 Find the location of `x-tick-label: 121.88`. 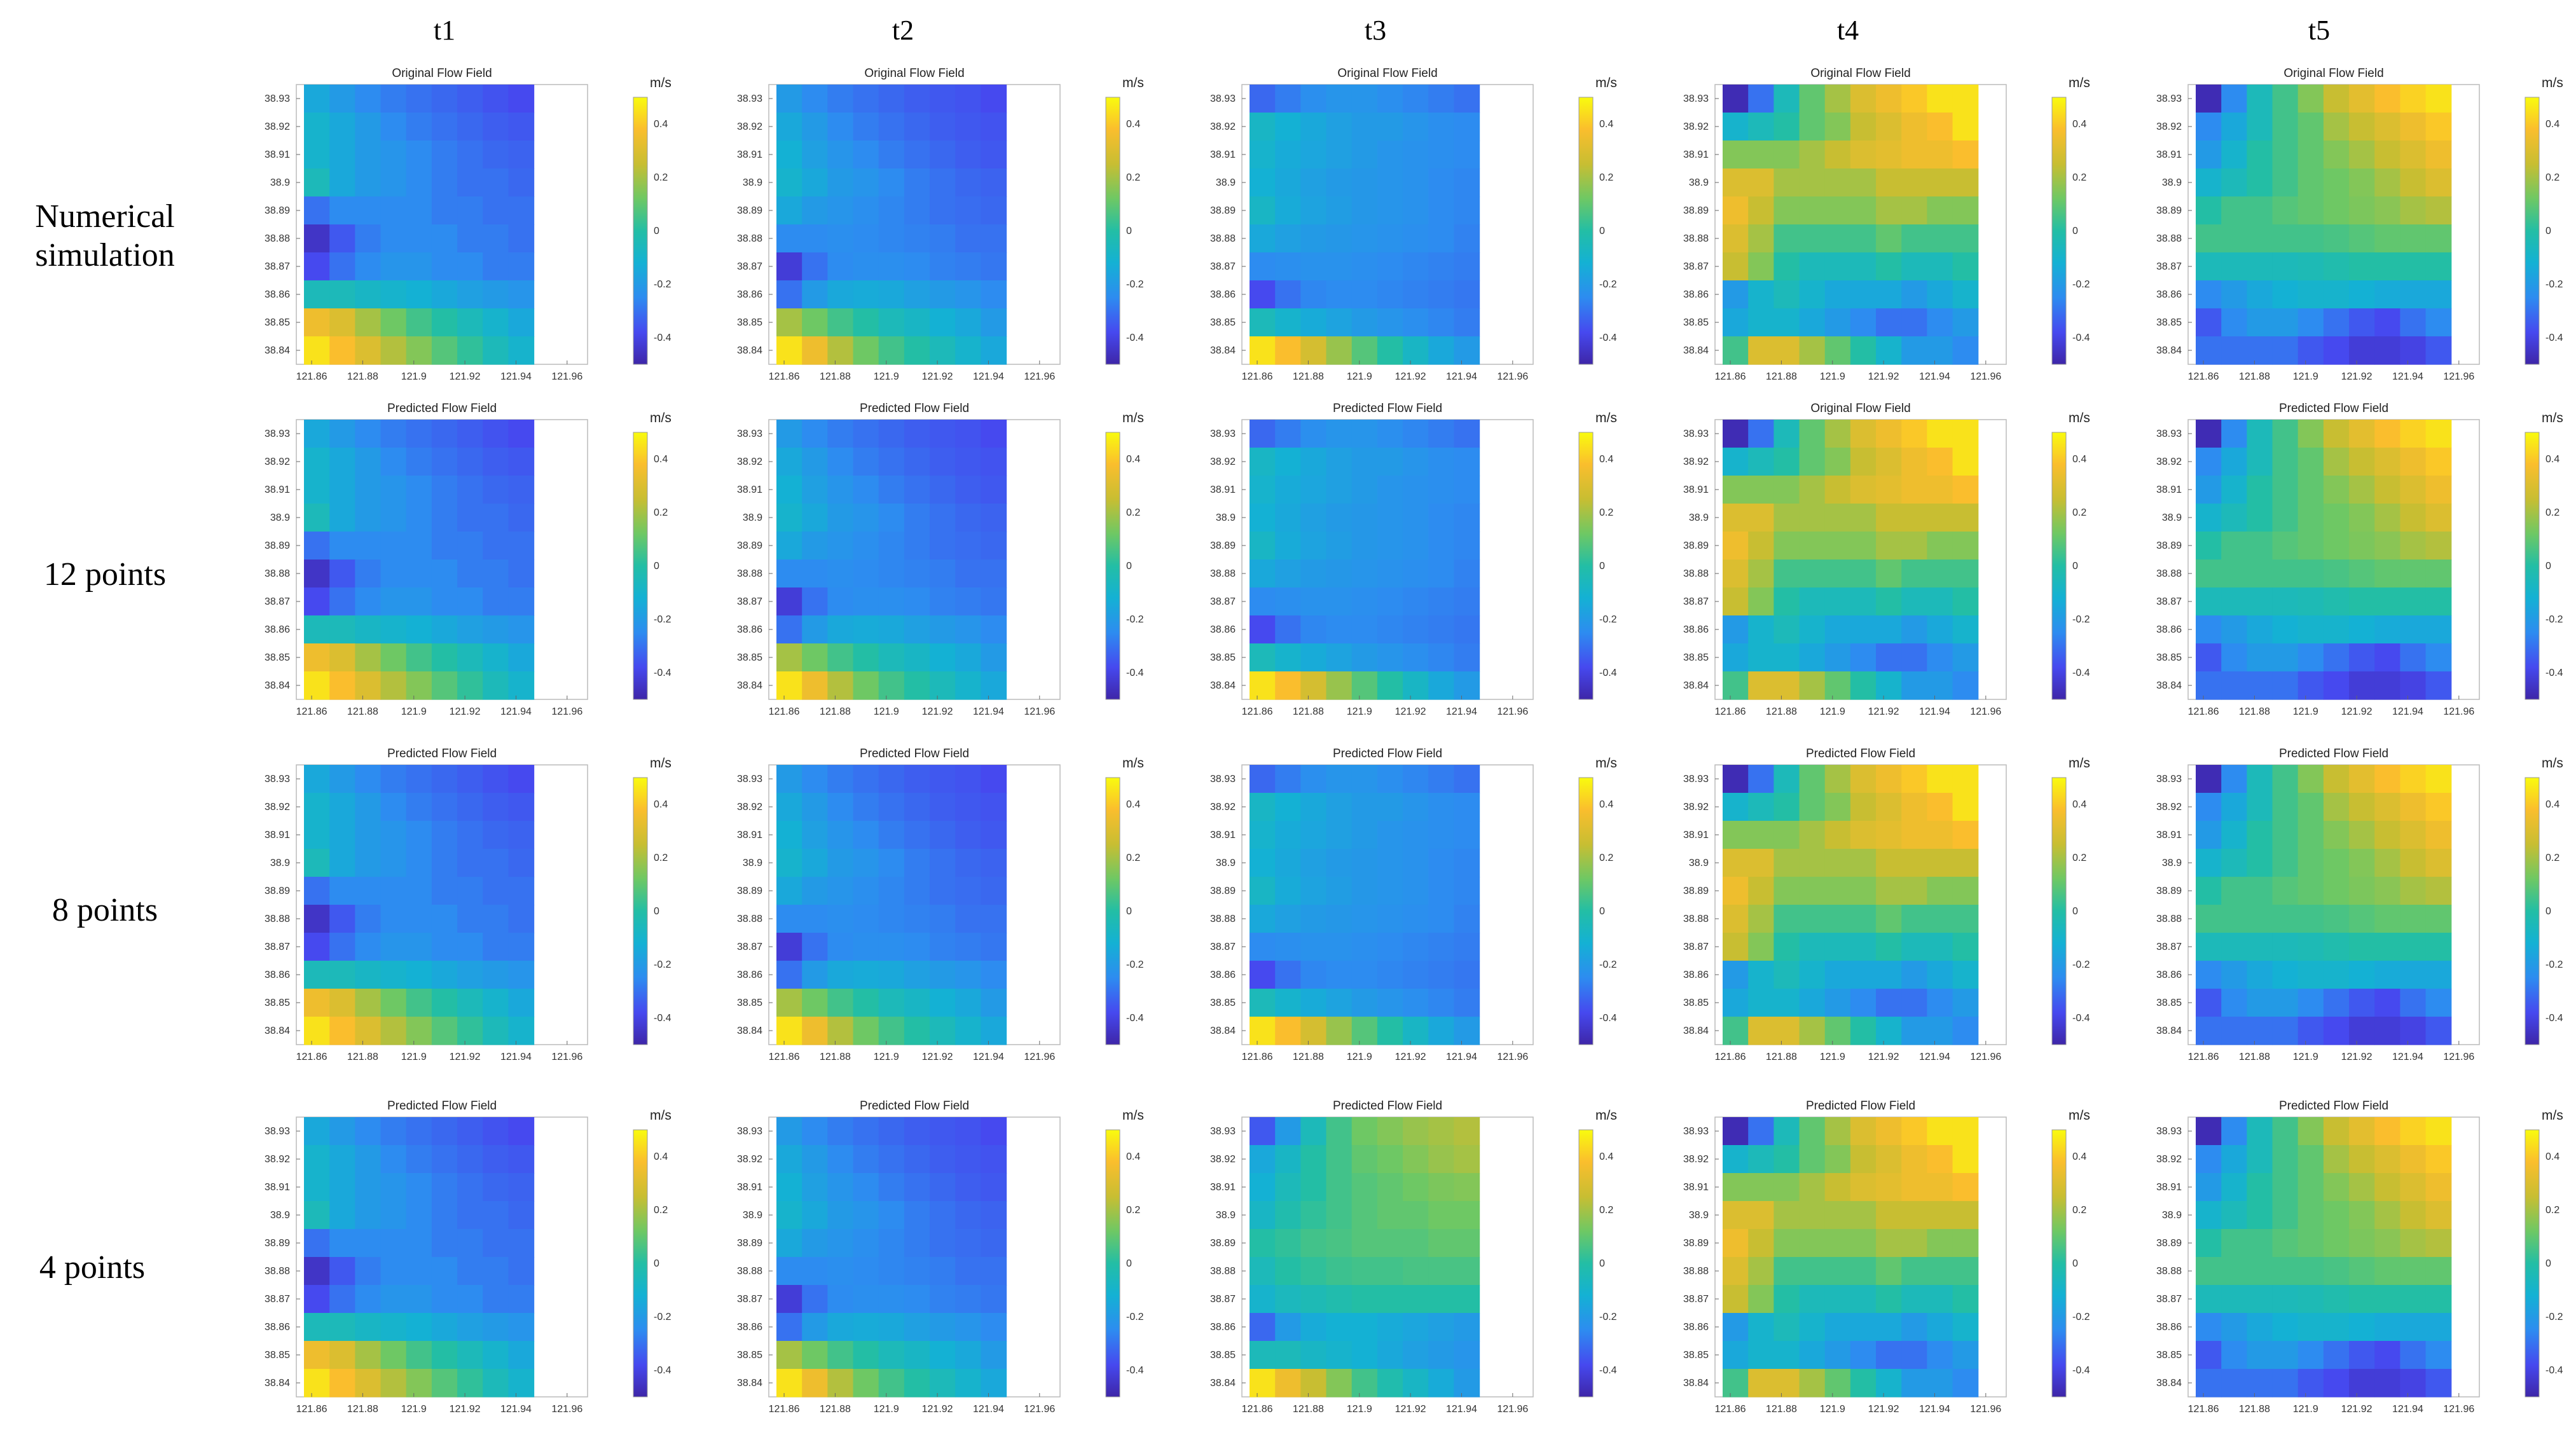

x-tick-label: 121.88 is located at coordinates (2254, 1057).